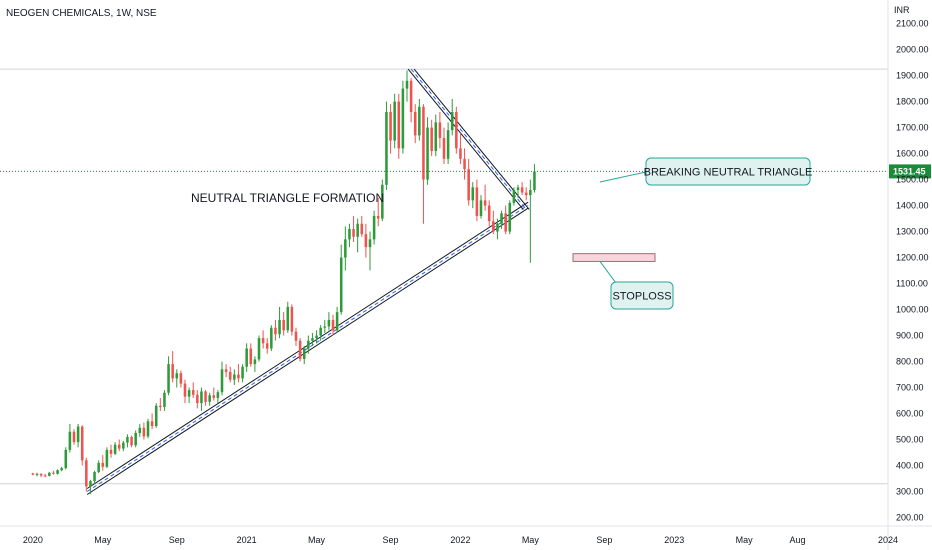 This screenshot has height=550, width=932. I want to click on breakout-callout-box, so click(728, 171).